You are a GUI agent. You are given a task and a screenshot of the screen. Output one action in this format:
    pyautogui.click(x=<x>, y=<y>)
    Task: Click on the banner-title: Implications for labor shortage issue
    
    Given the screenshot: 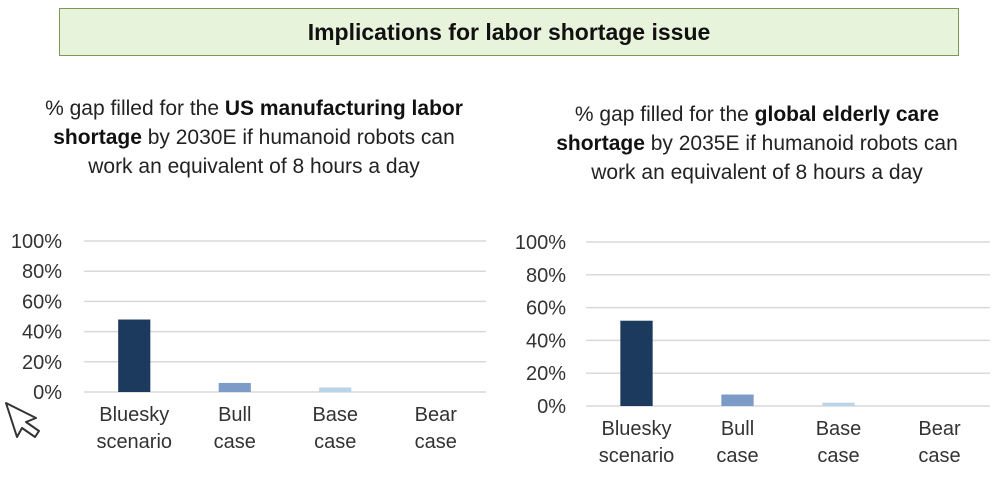 What is the action you would take?
    pyautogui.click(x=509, y=31)
    